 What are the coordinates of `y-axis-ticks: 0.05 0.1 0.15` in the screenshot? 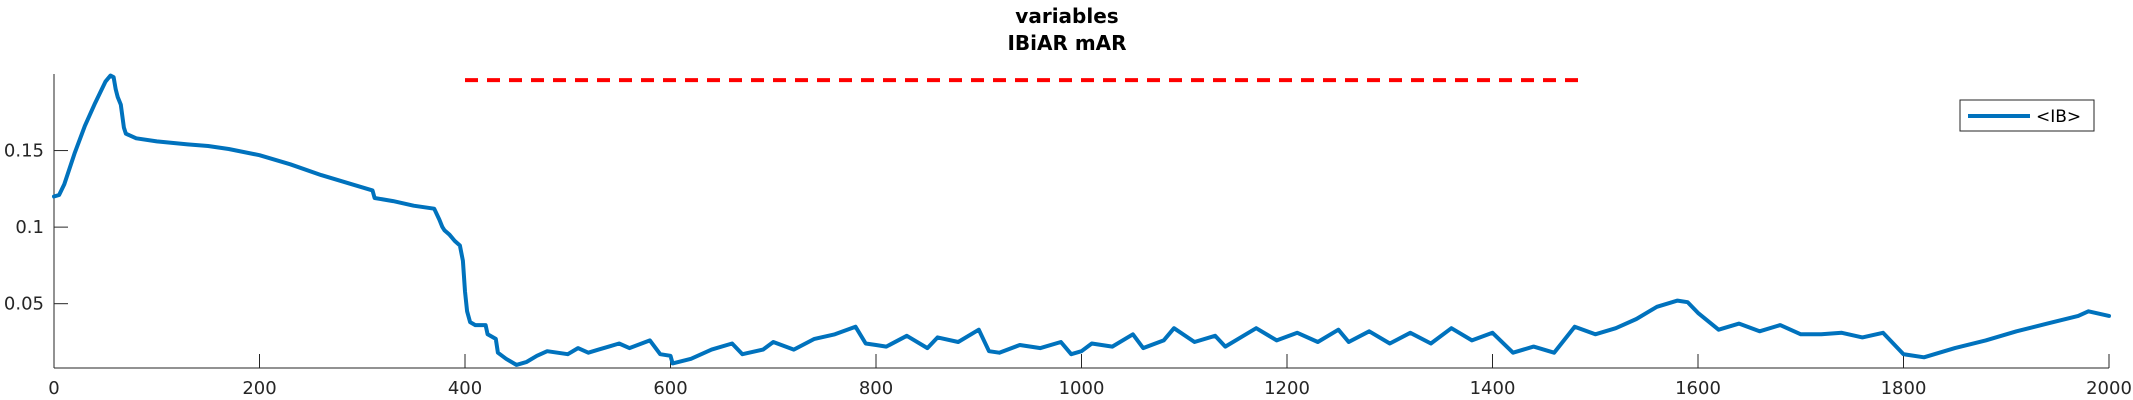 It's located at (36, 228).